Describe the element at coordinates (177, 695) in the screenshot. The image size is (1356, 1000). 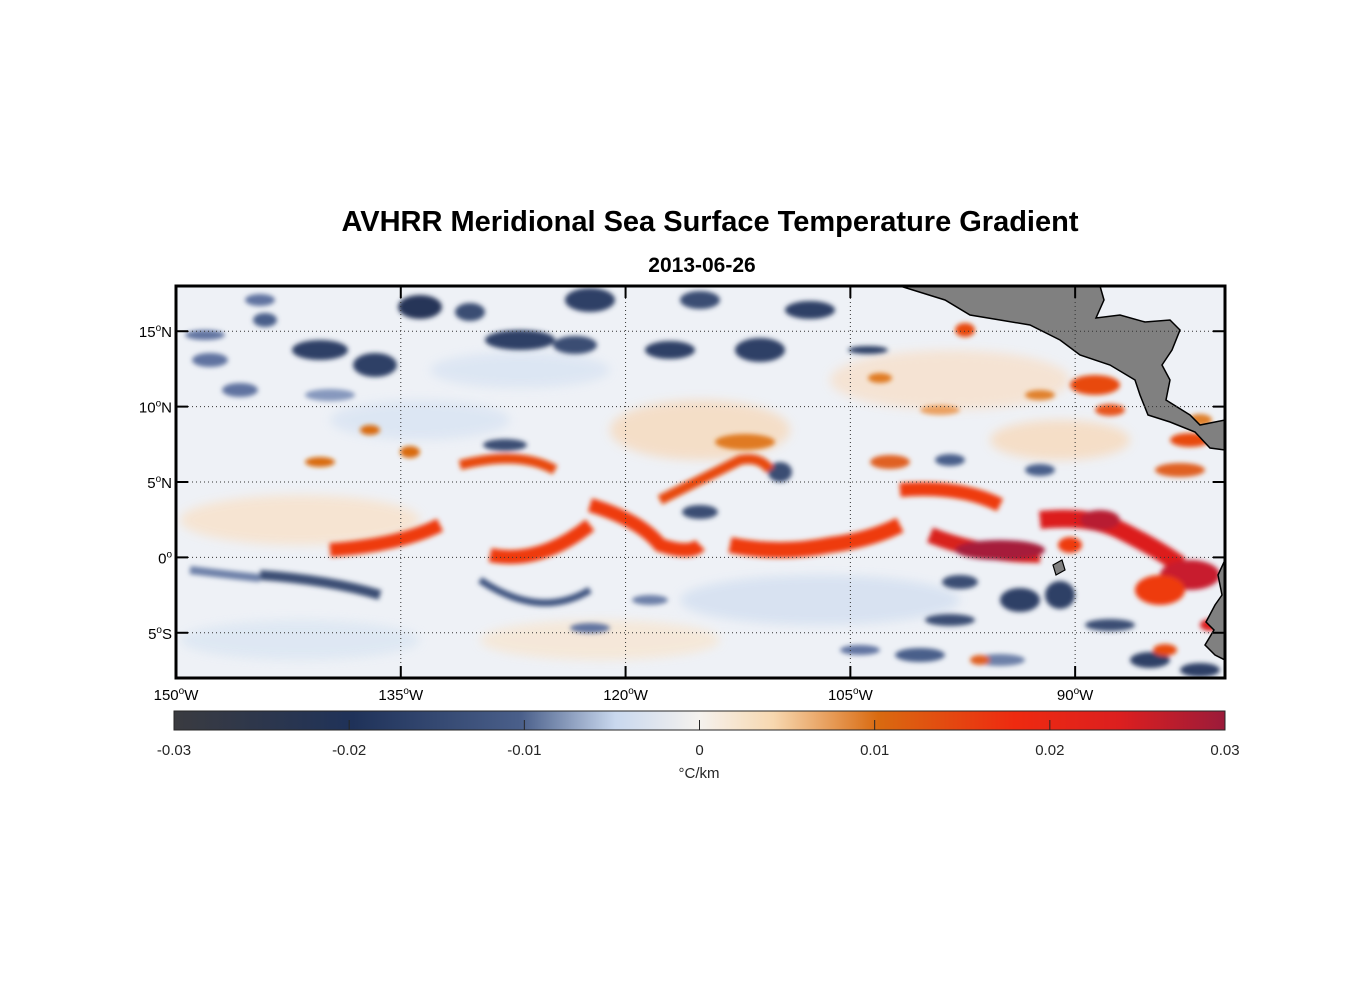
I see `lon-tick-label: 150oW` at that location.